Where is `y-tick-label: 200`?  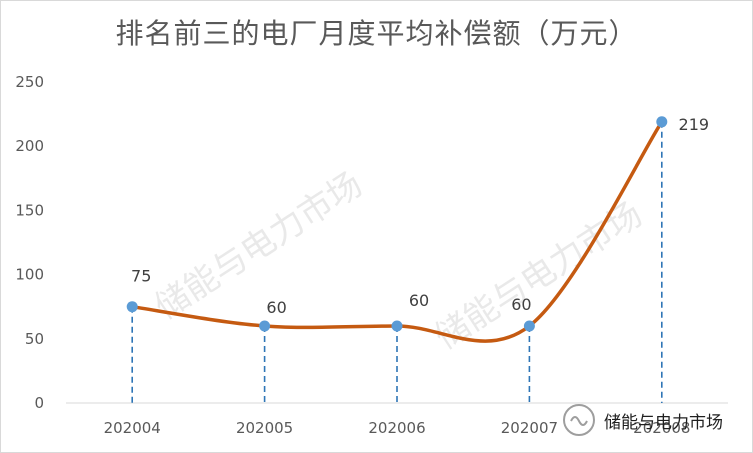
y-tick-label: 200 is located at coordinates (29, 146).